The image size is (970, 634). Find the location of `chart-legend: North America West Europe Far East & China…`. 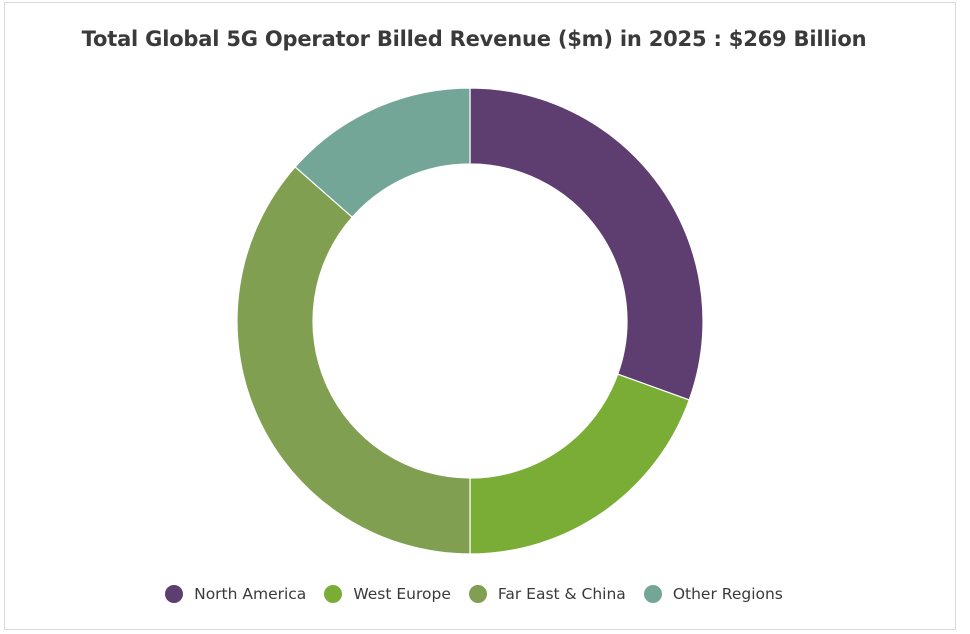

chart-legend: North America West Europe Far East & China… is located at coordinates (474, 594).